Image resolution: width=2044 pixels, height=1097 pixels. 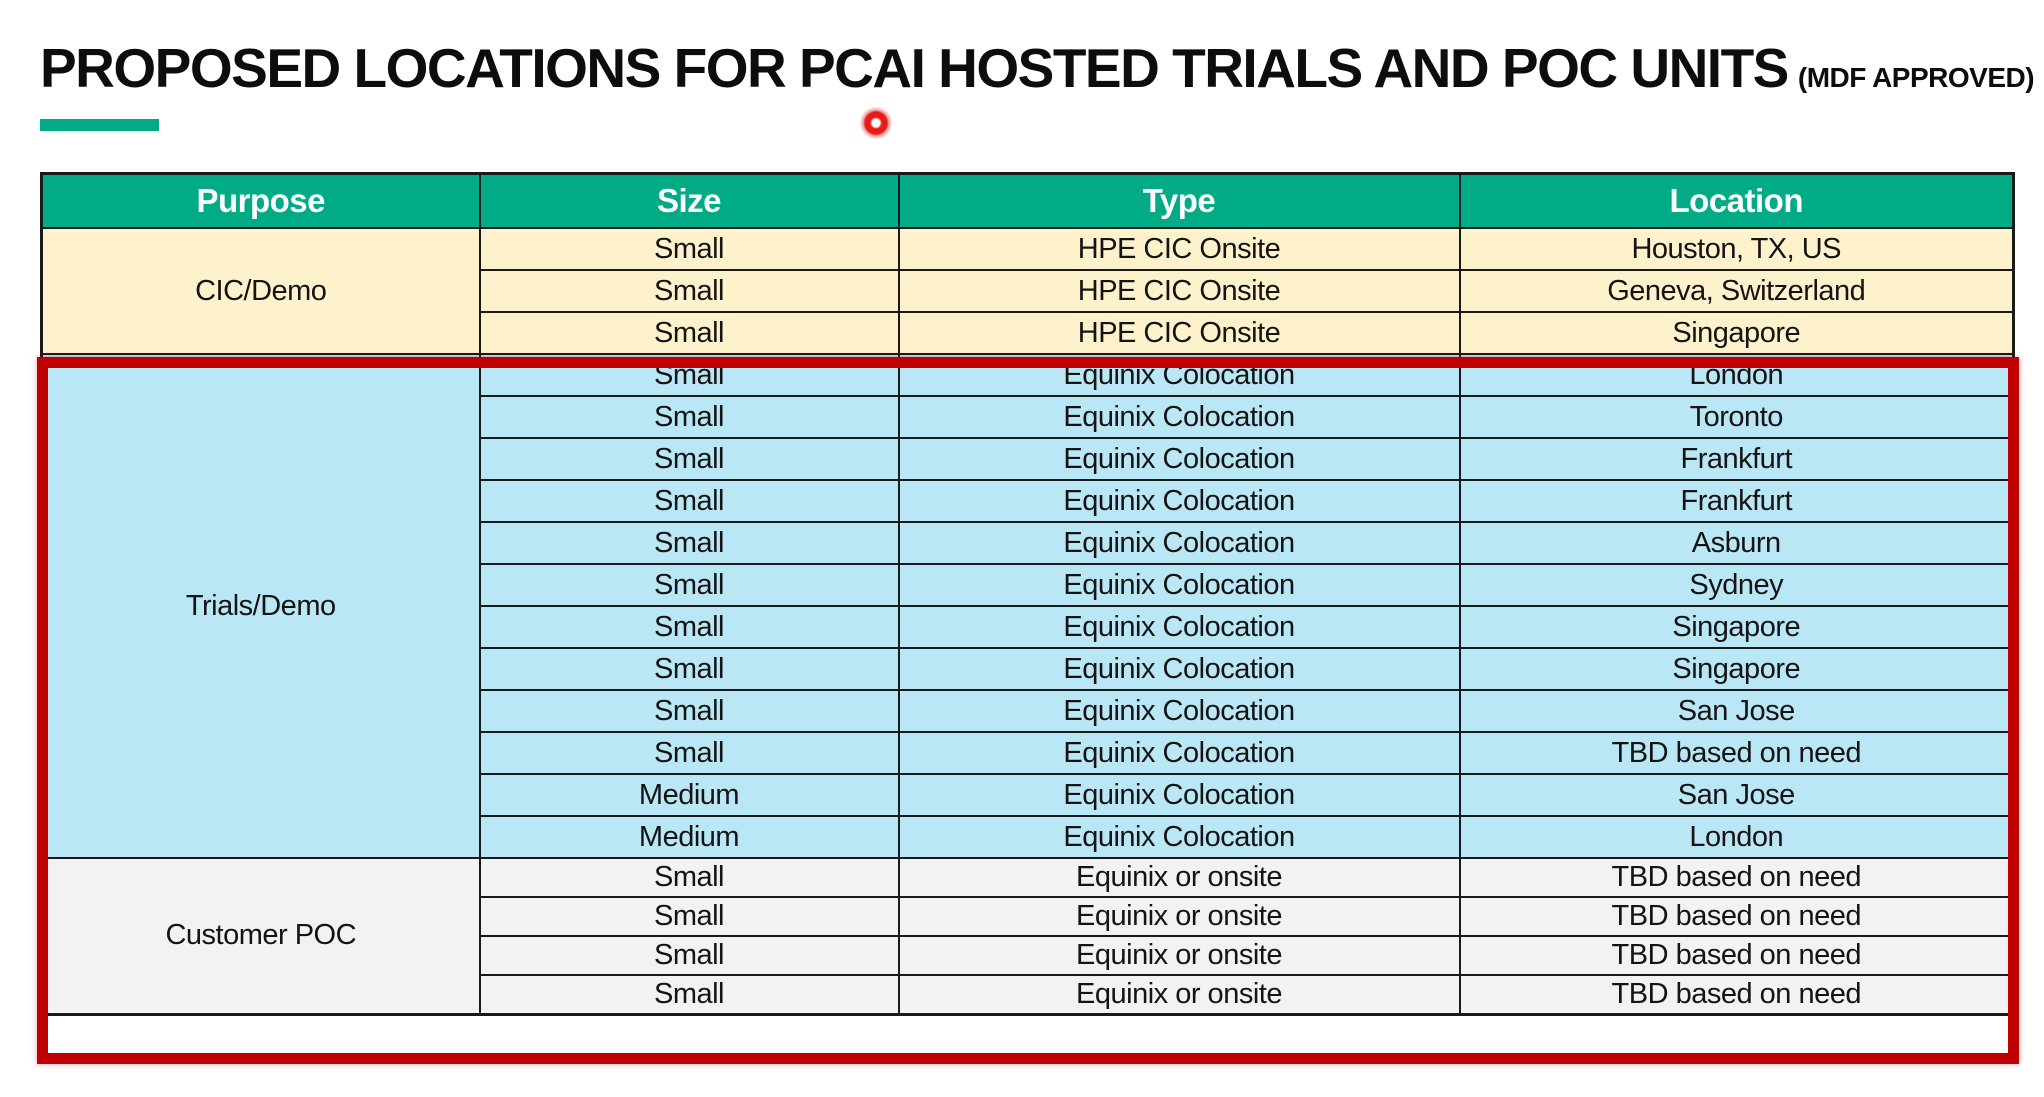 I want to click on column-header-type: Type, so click(x=1179, y=200).